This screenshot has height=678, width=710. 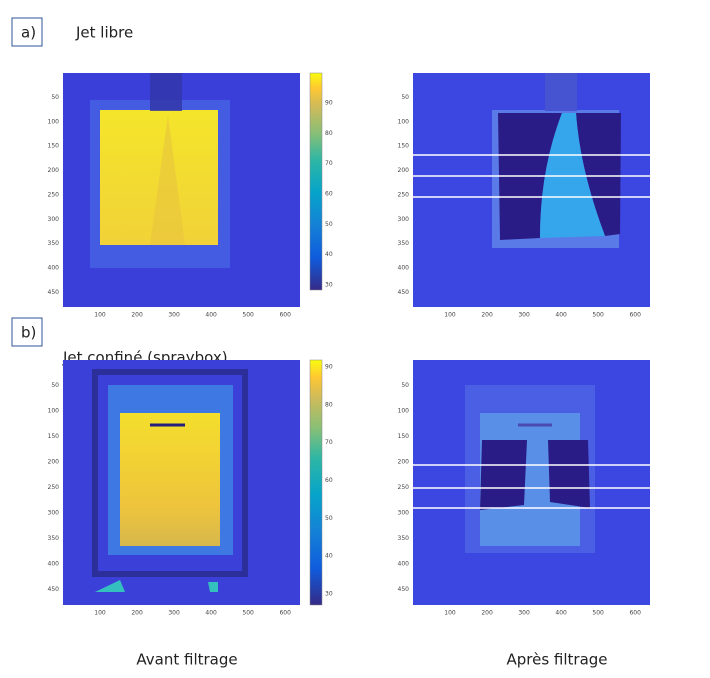 I want to click on caption: Avant filtrage, so click(x=186, y=660).